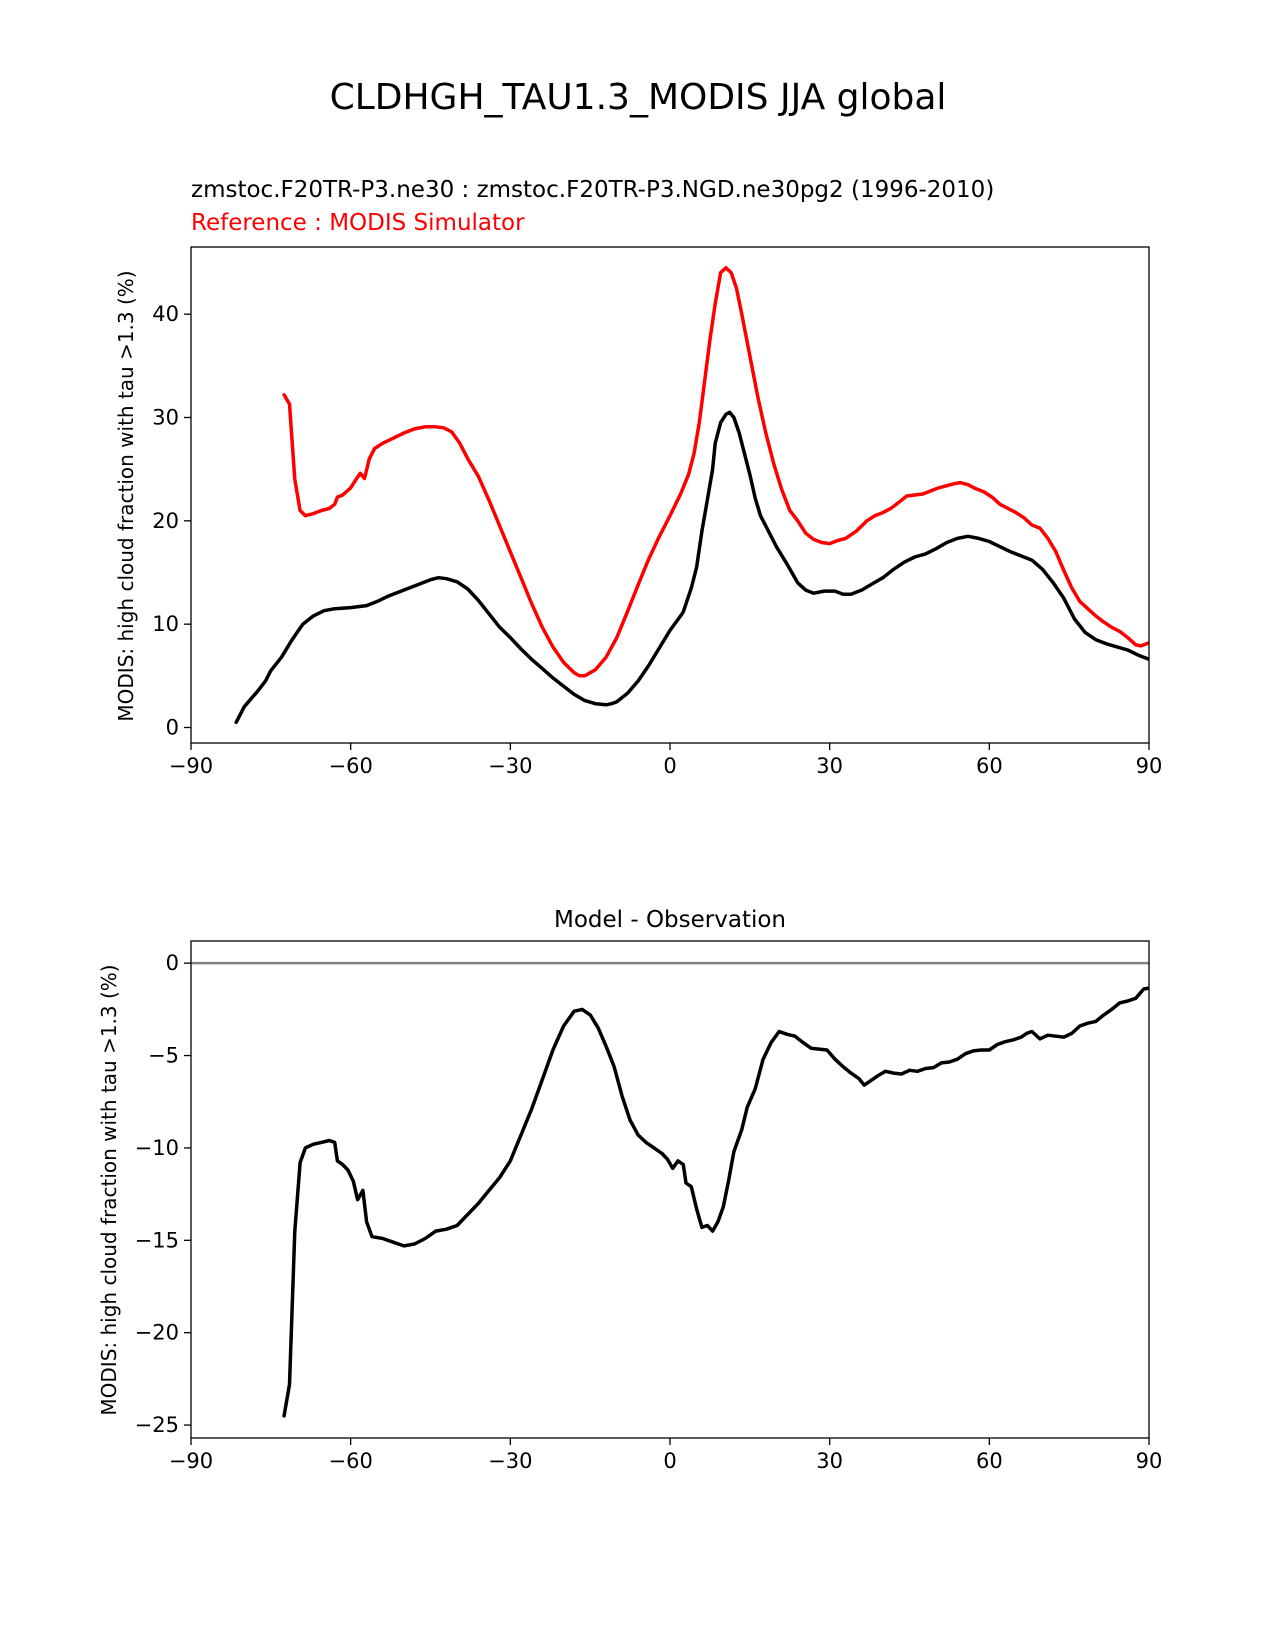  I want to click on top-y-tick-label: 30, so click(165, 418).